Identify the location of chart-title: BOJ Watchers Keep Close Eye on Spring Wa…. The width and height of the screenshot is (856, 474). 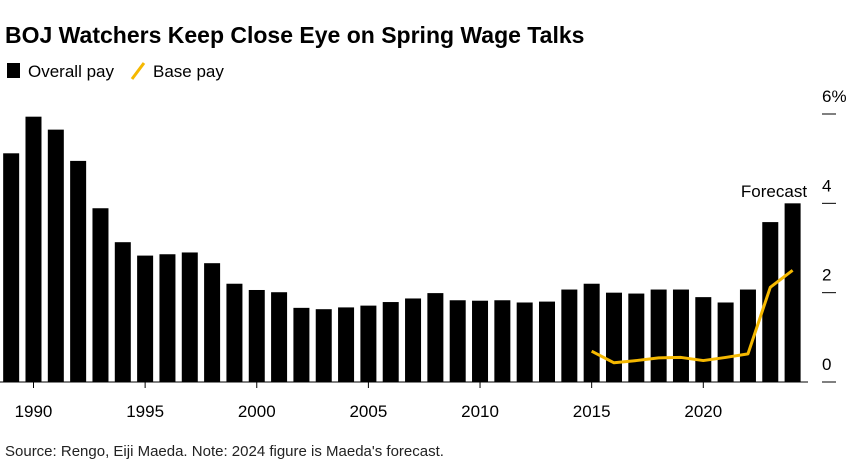
(294, 35).